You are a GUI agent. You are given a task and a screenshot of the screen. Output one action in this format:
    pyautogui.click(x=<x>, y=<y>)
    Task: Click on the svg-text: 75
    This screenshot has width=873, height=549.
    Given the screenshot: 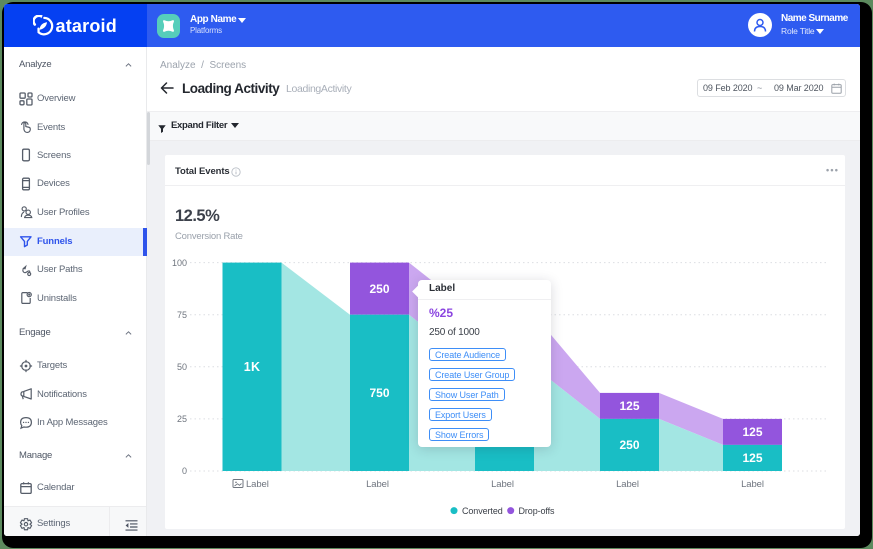 What is the action you would take?
    pyautogui.click(x=182, y=315)
    